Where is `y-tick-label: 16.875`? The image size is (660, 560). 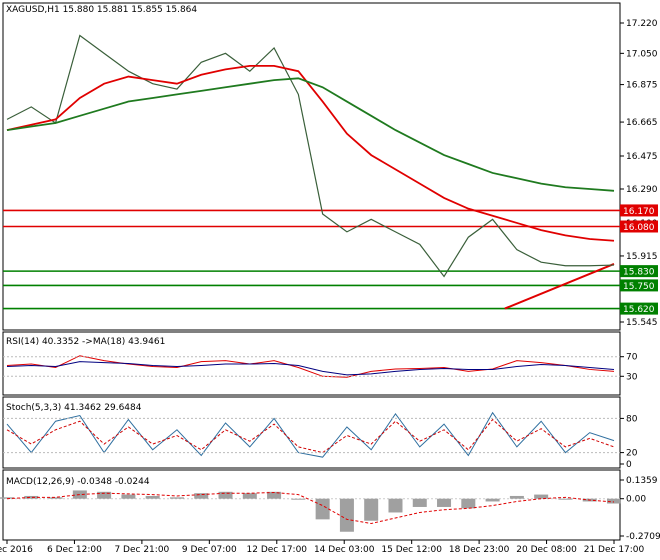
y-tick-label: 16.875 is located at coordinates (642, 86).